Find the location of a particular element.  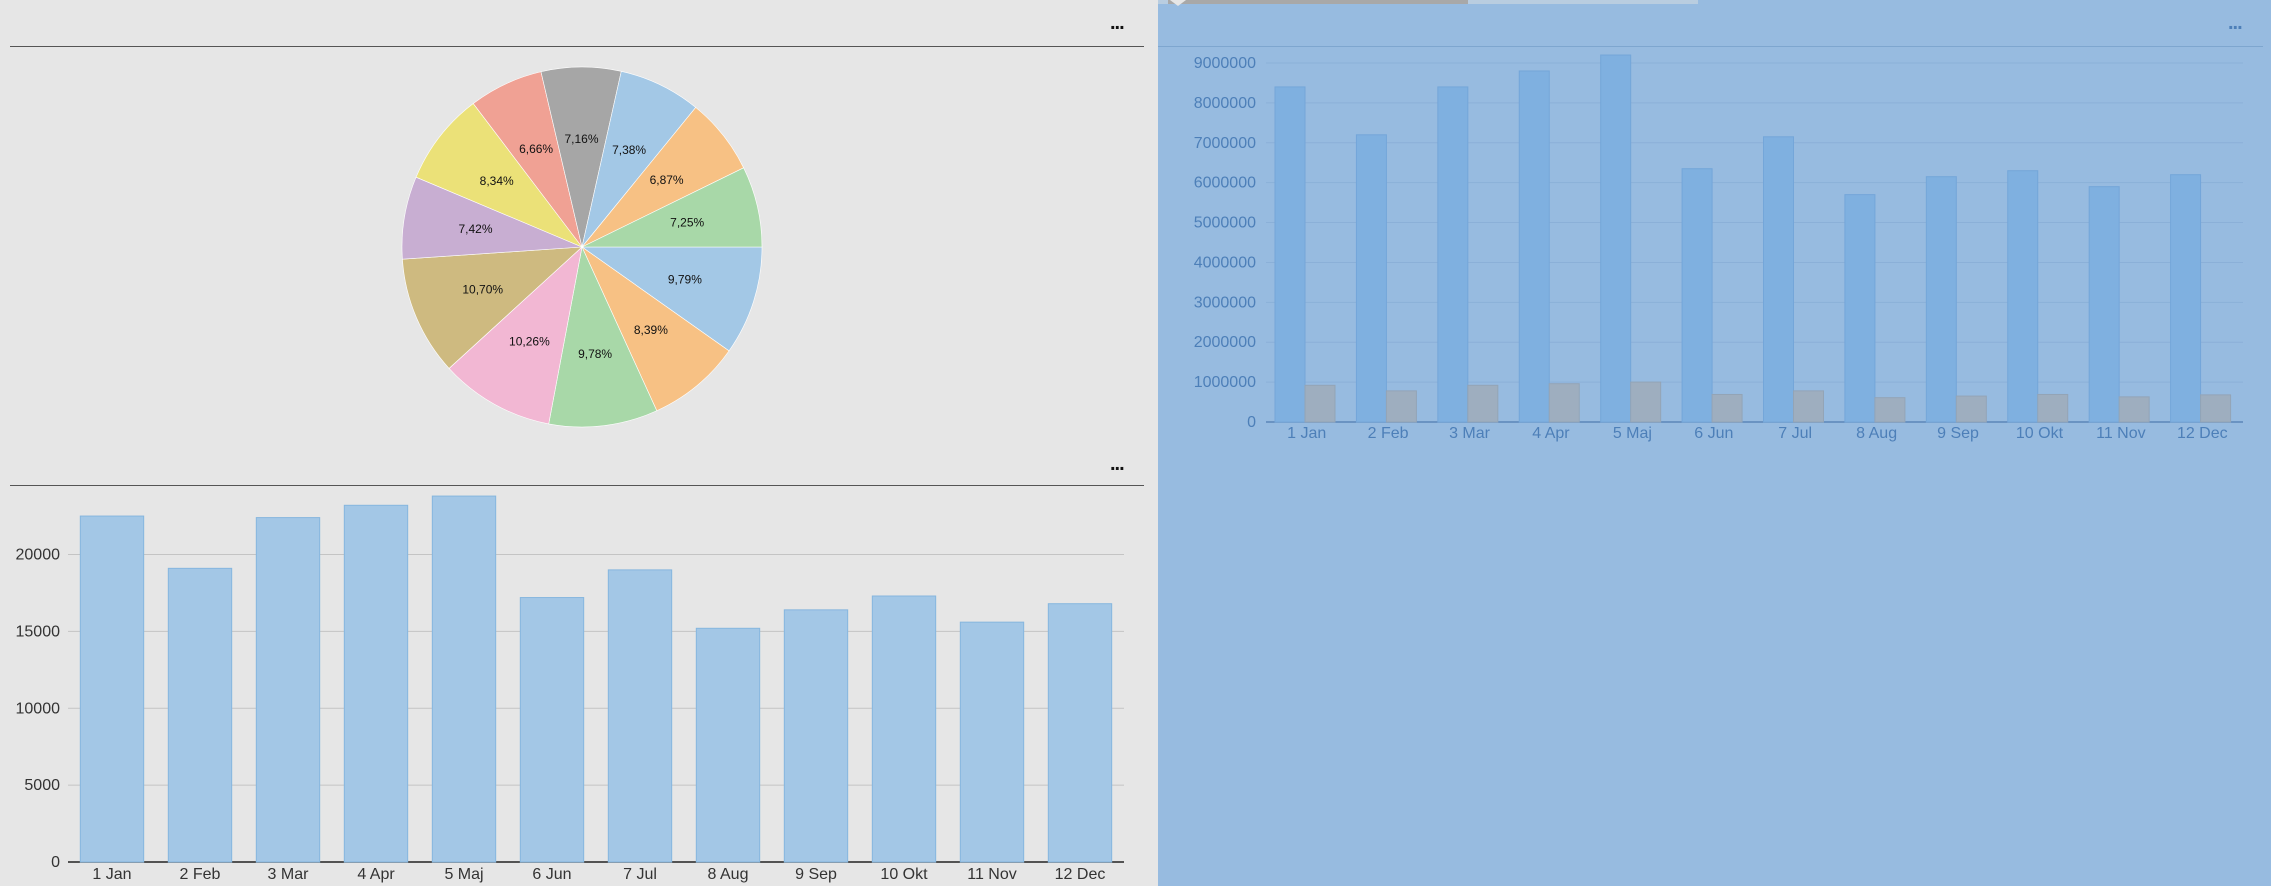

y-tick-label: 7000000 is located at coordinates (1225, 143).